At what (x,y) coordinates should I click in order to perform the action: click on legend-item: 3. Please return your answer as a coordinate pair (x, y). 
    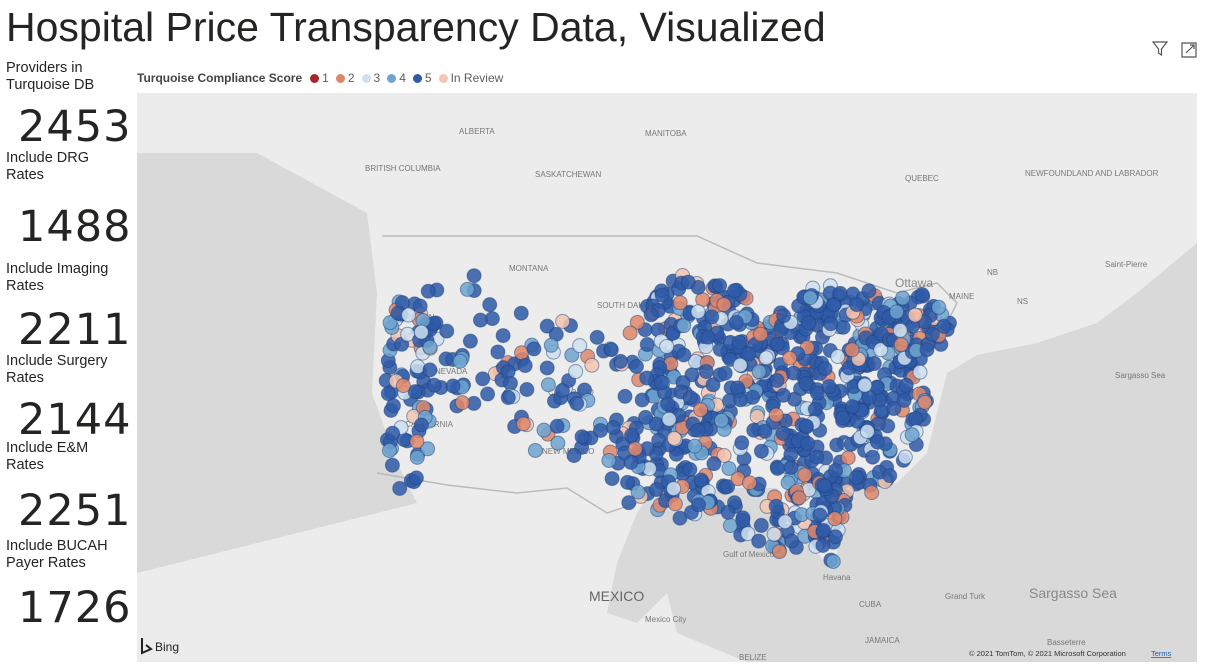
    Looking at the image, I should click on (370, 78).